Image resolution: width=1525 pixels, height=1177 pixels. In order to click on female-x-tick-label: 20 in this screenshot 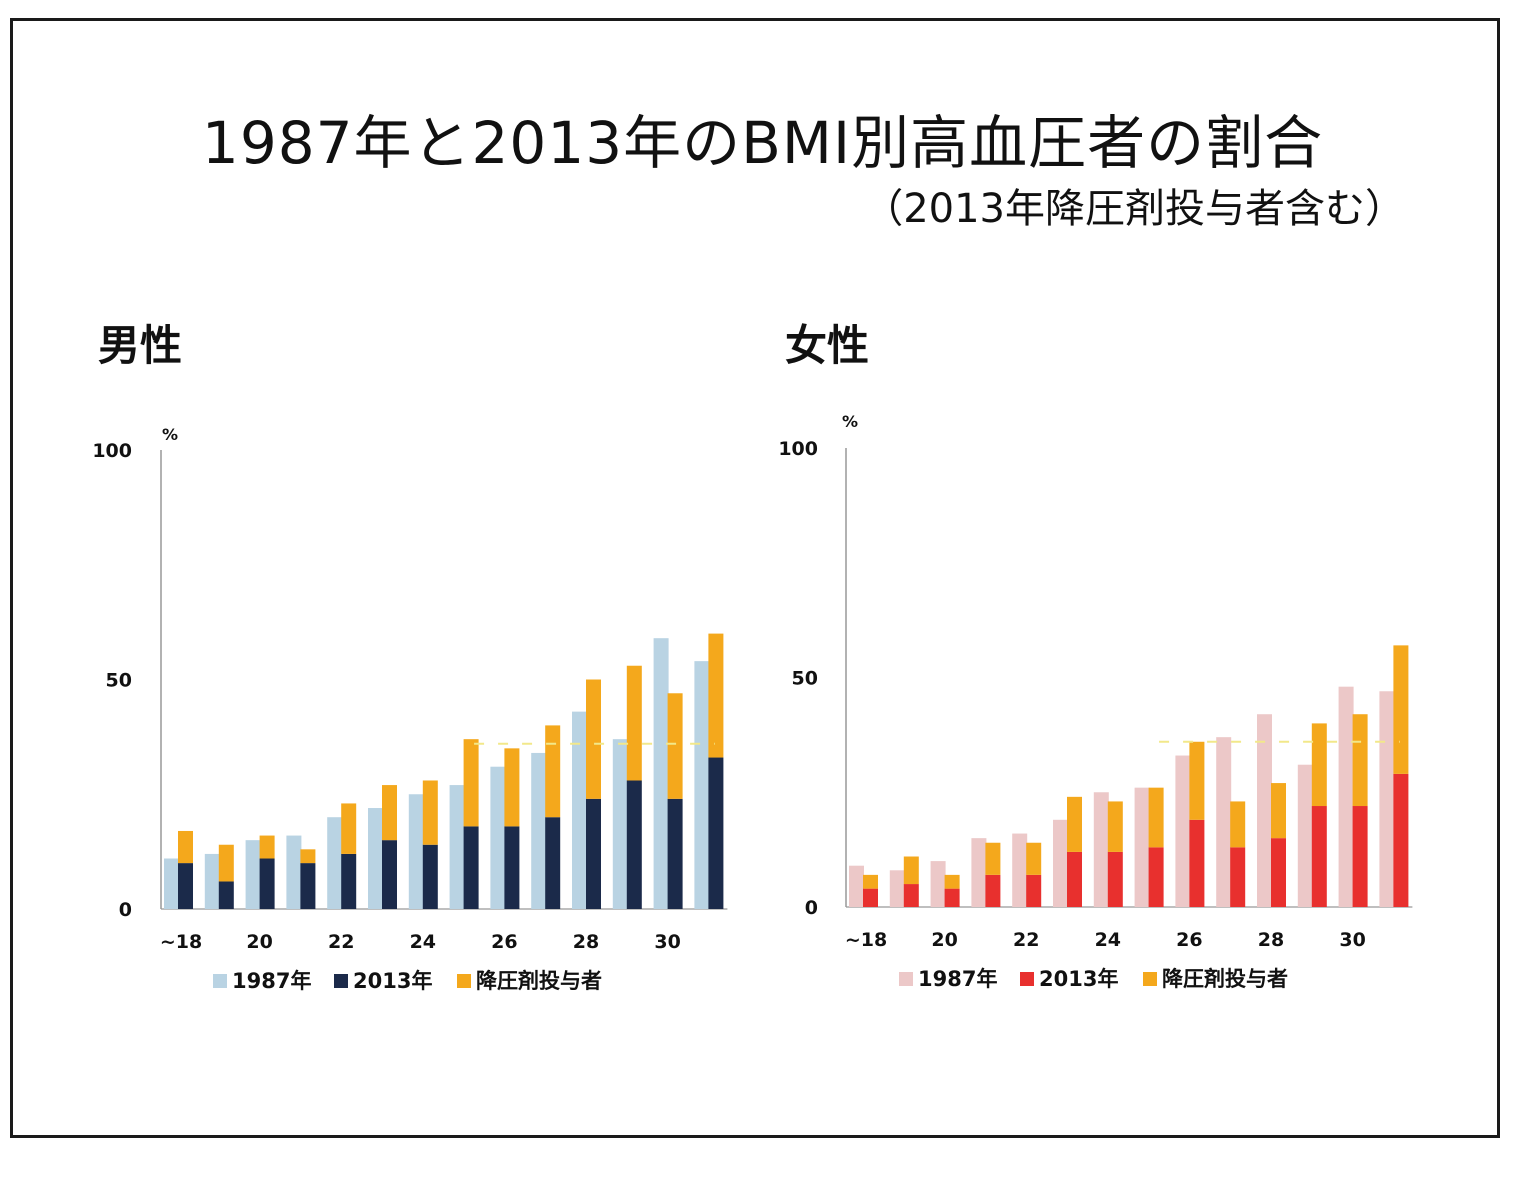, I will do `click(944, 940)`.